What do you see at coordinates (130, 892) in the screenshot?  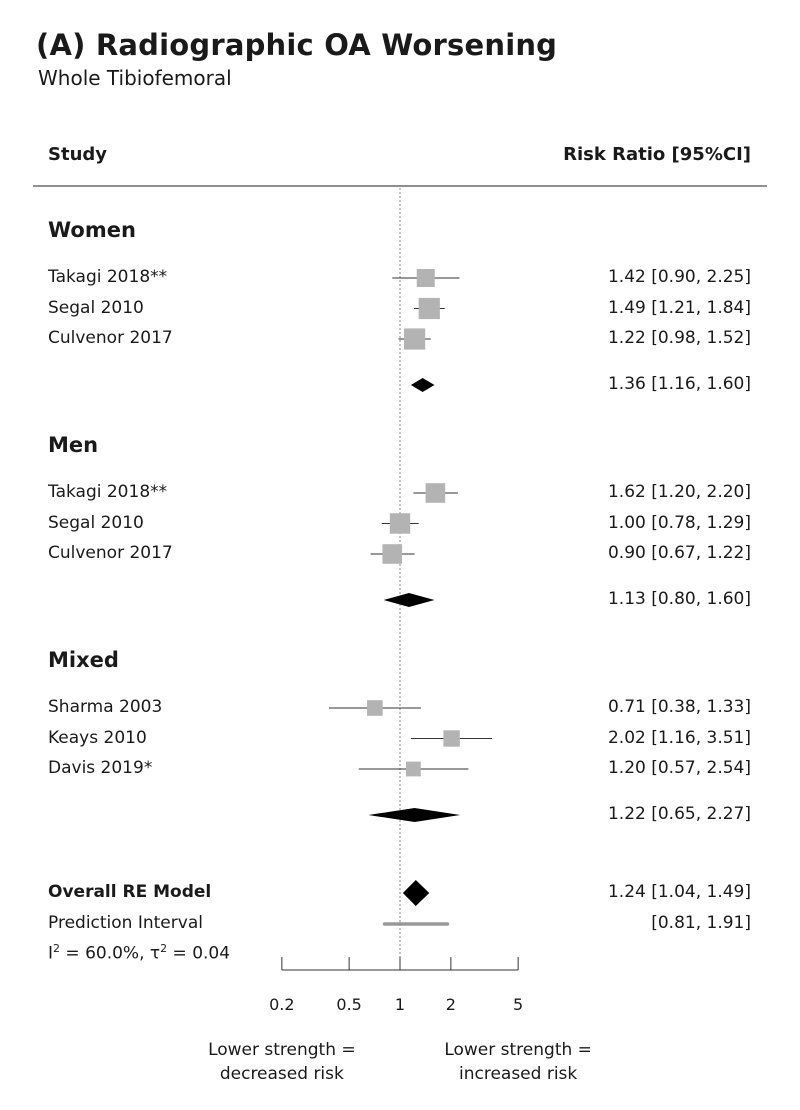 I see `overall-label: Overall RE Model` at bounding box center [130, 892].